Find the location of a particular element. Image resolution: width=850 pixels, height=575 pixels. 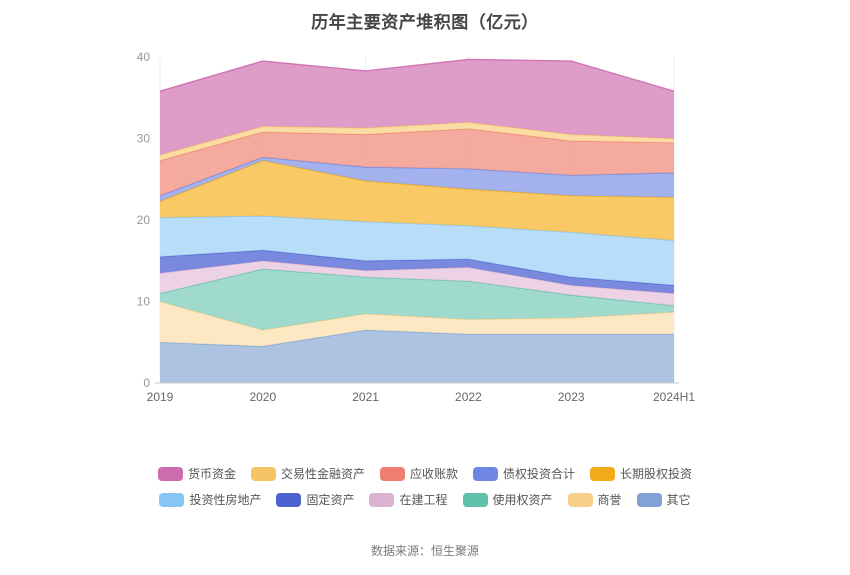

x-tick-label: 2019 is located at coordinates (160, 397).